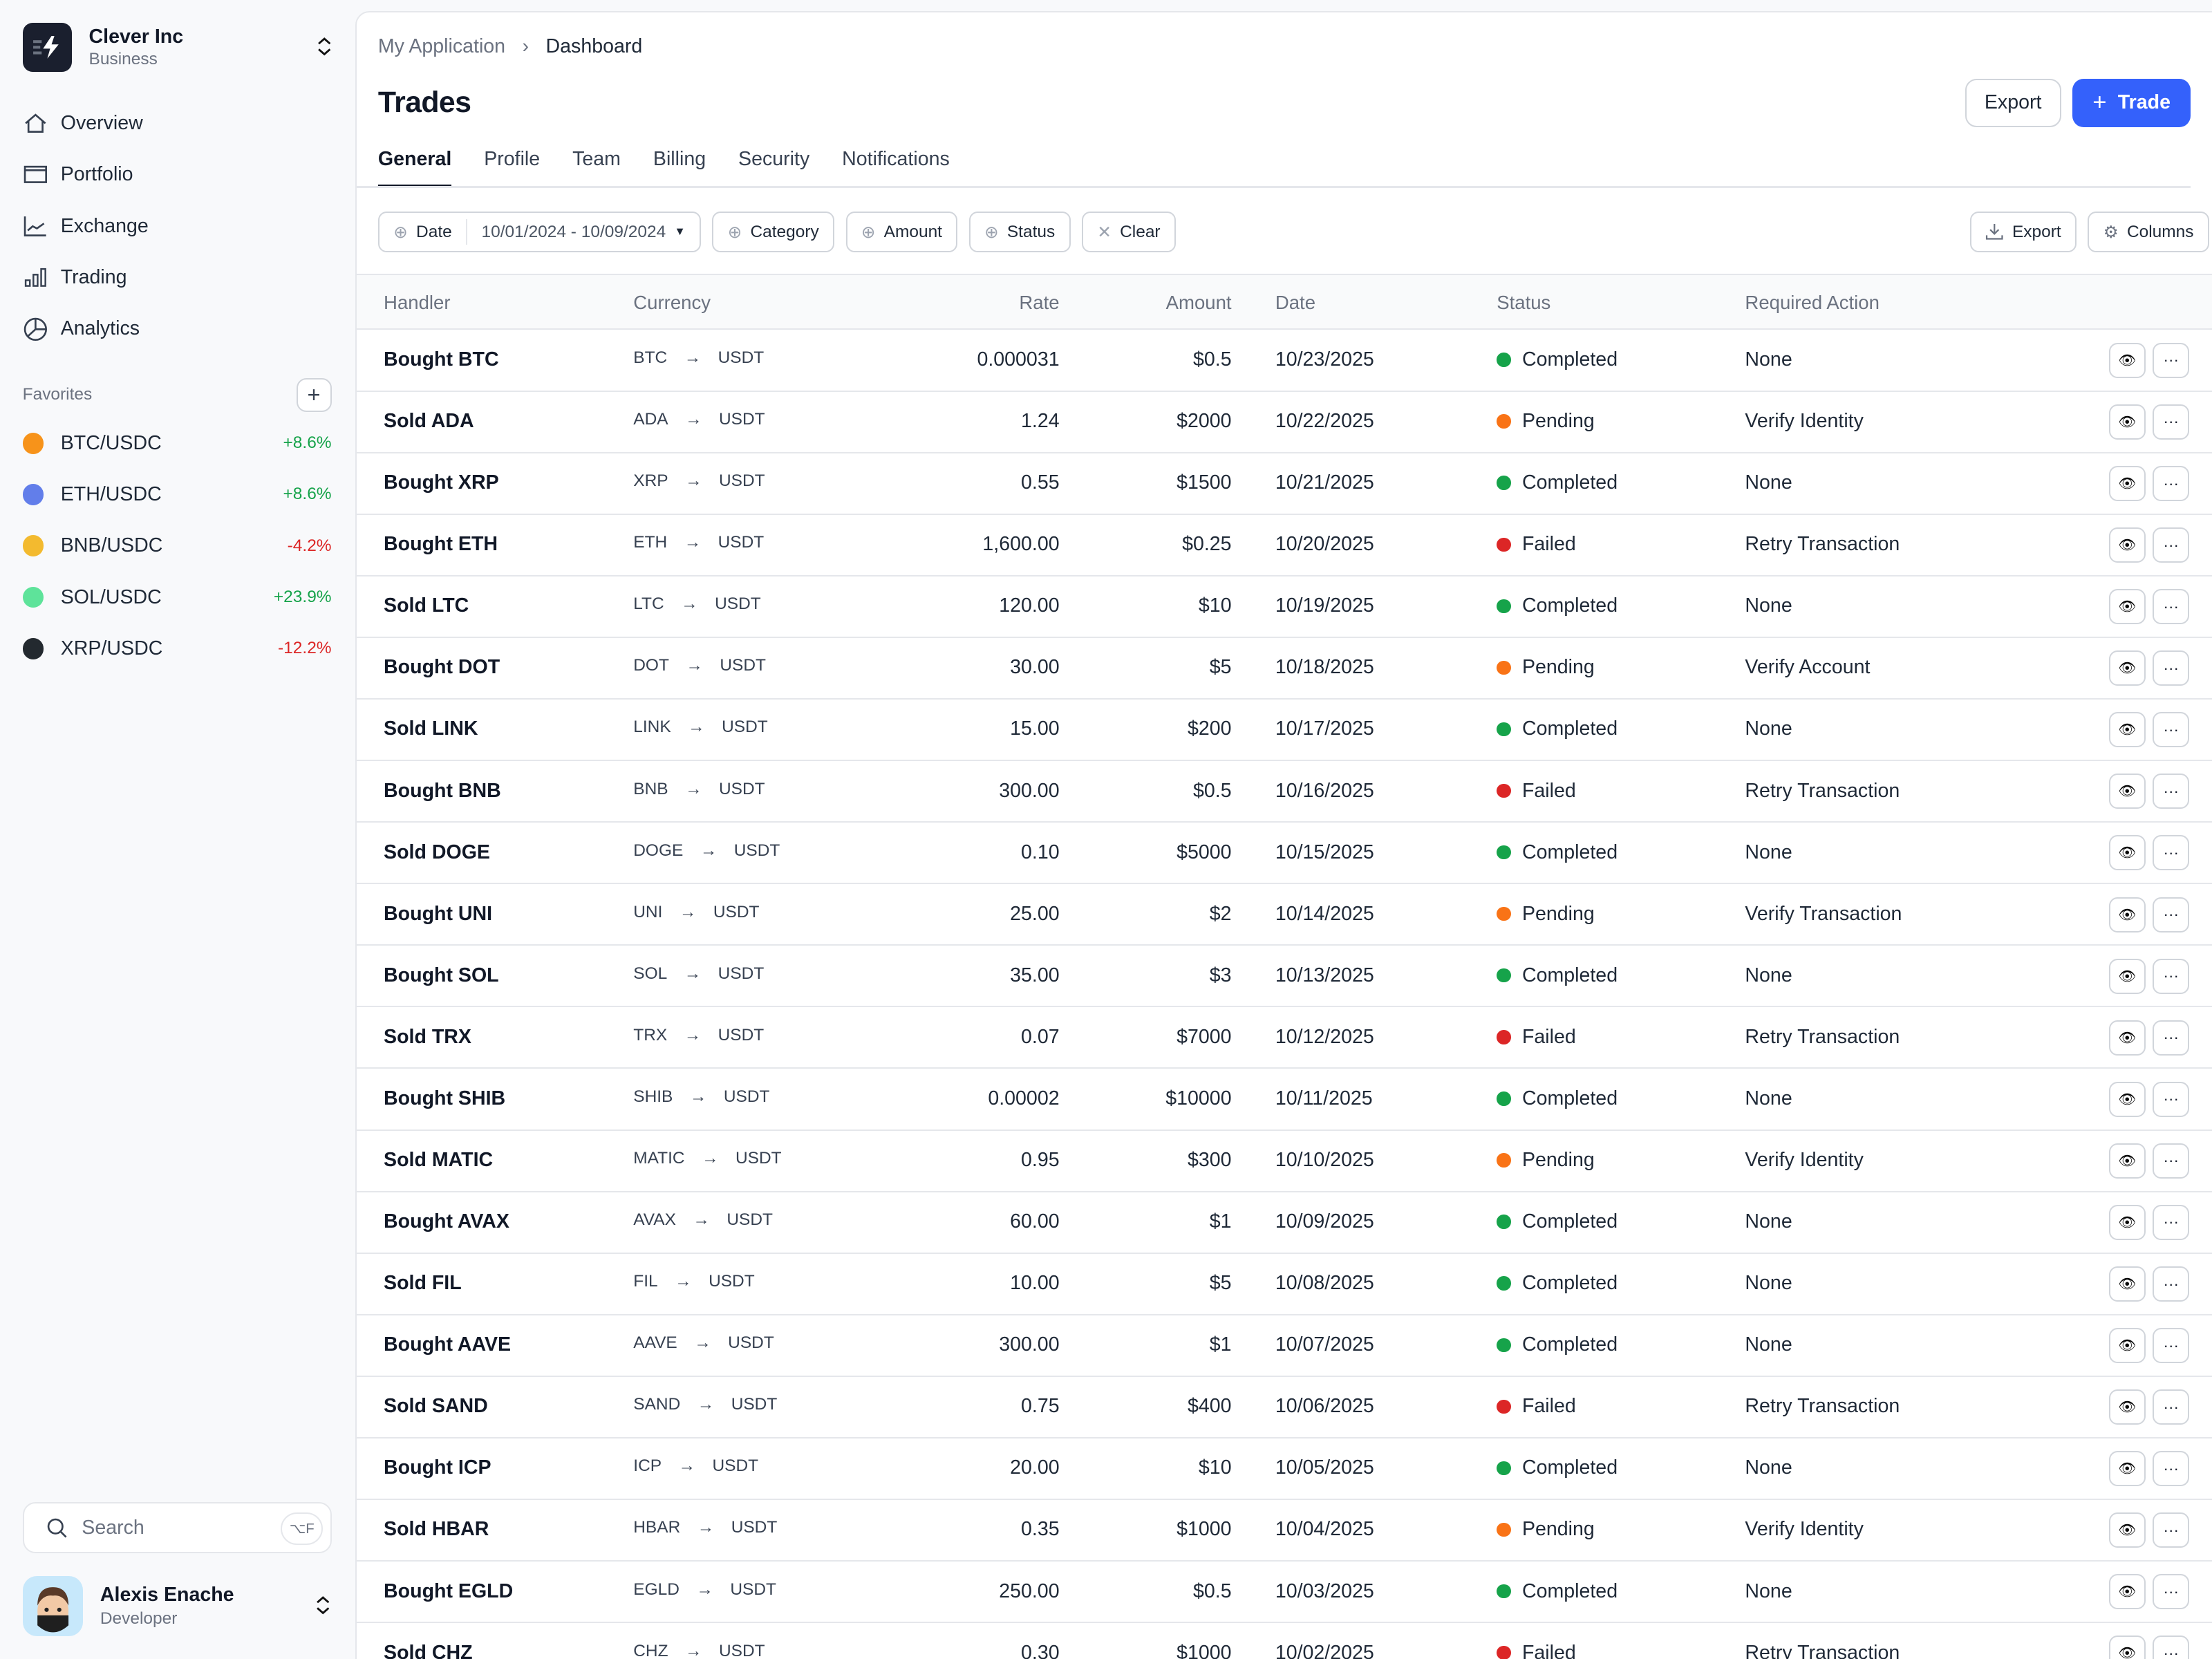 This screenshot has height=1659, width=2212. Describe the element at coordinates (513, 159) in the screenshot. I see `tab-profile: Profile` at that location.